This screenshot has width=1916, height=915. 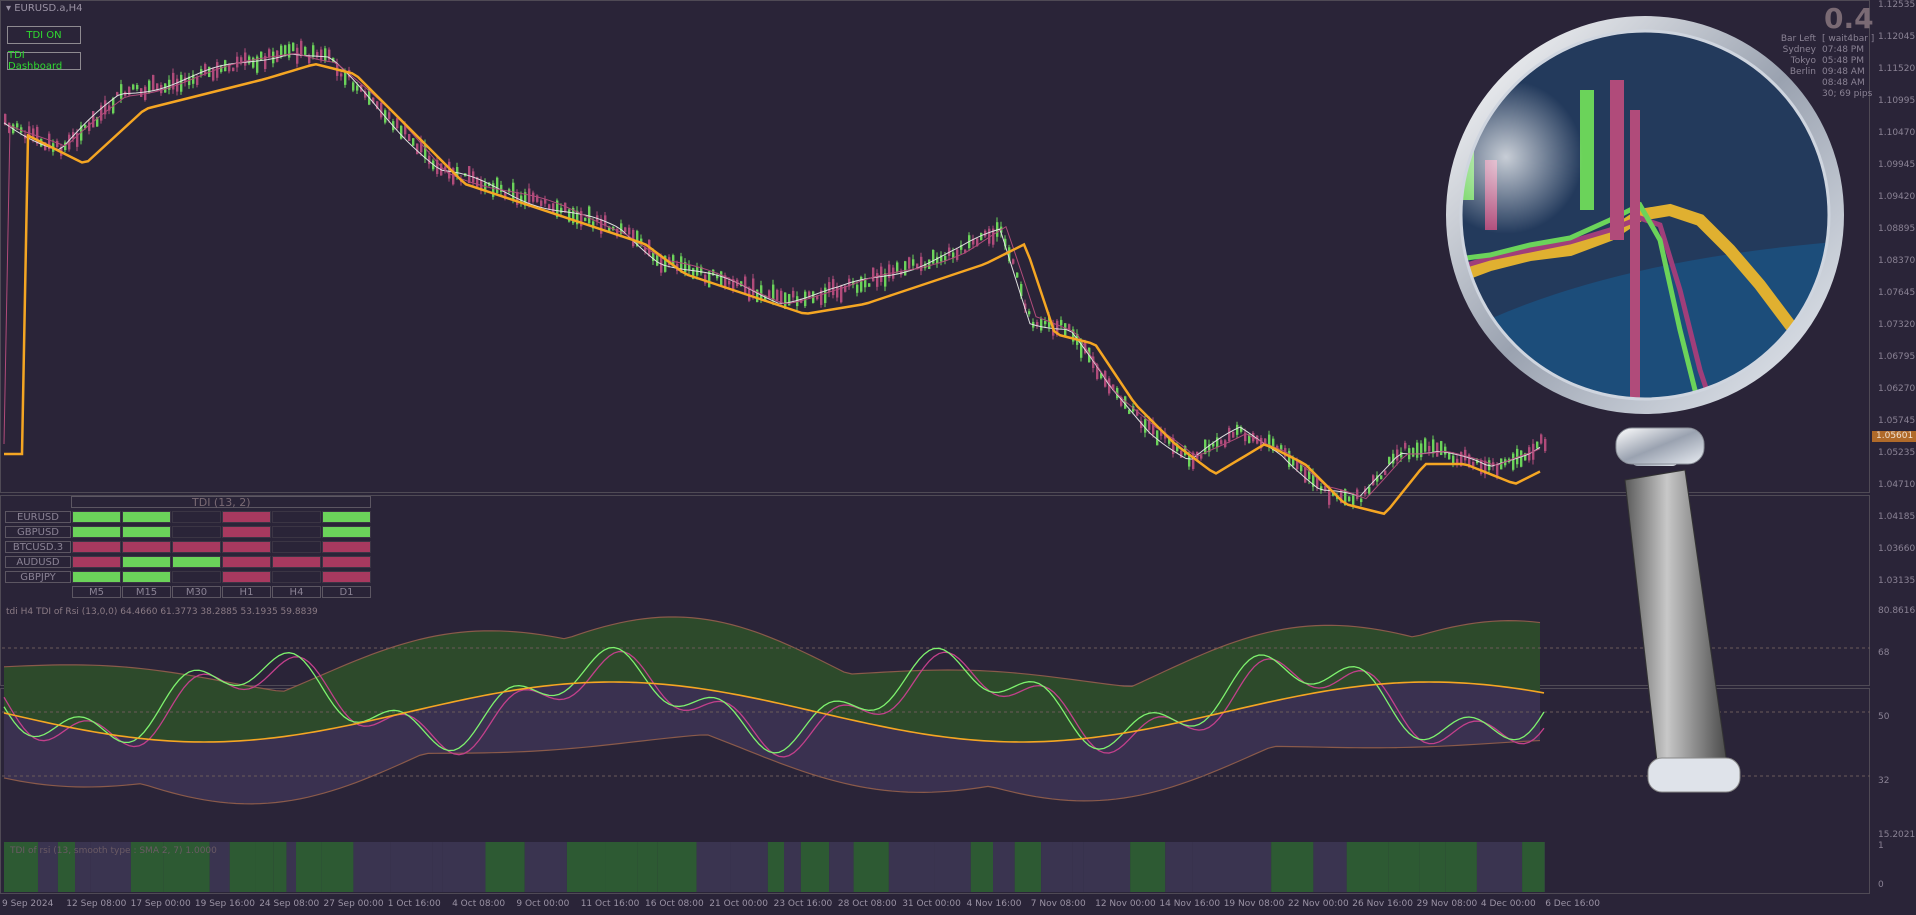 I want to click on price-tick-label: 1.05745, so click(x=1897, y=421).